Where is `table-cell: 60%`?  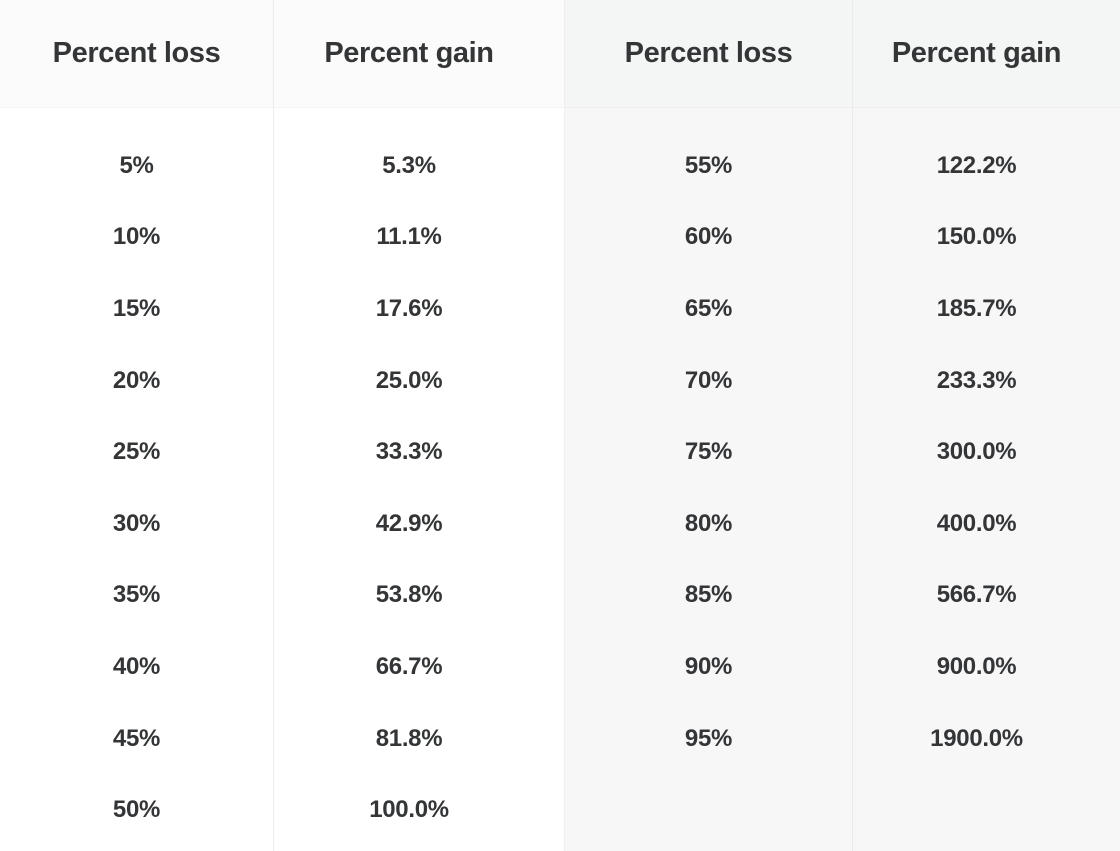
table-cell: 60% is located at coordinates (708, 237).